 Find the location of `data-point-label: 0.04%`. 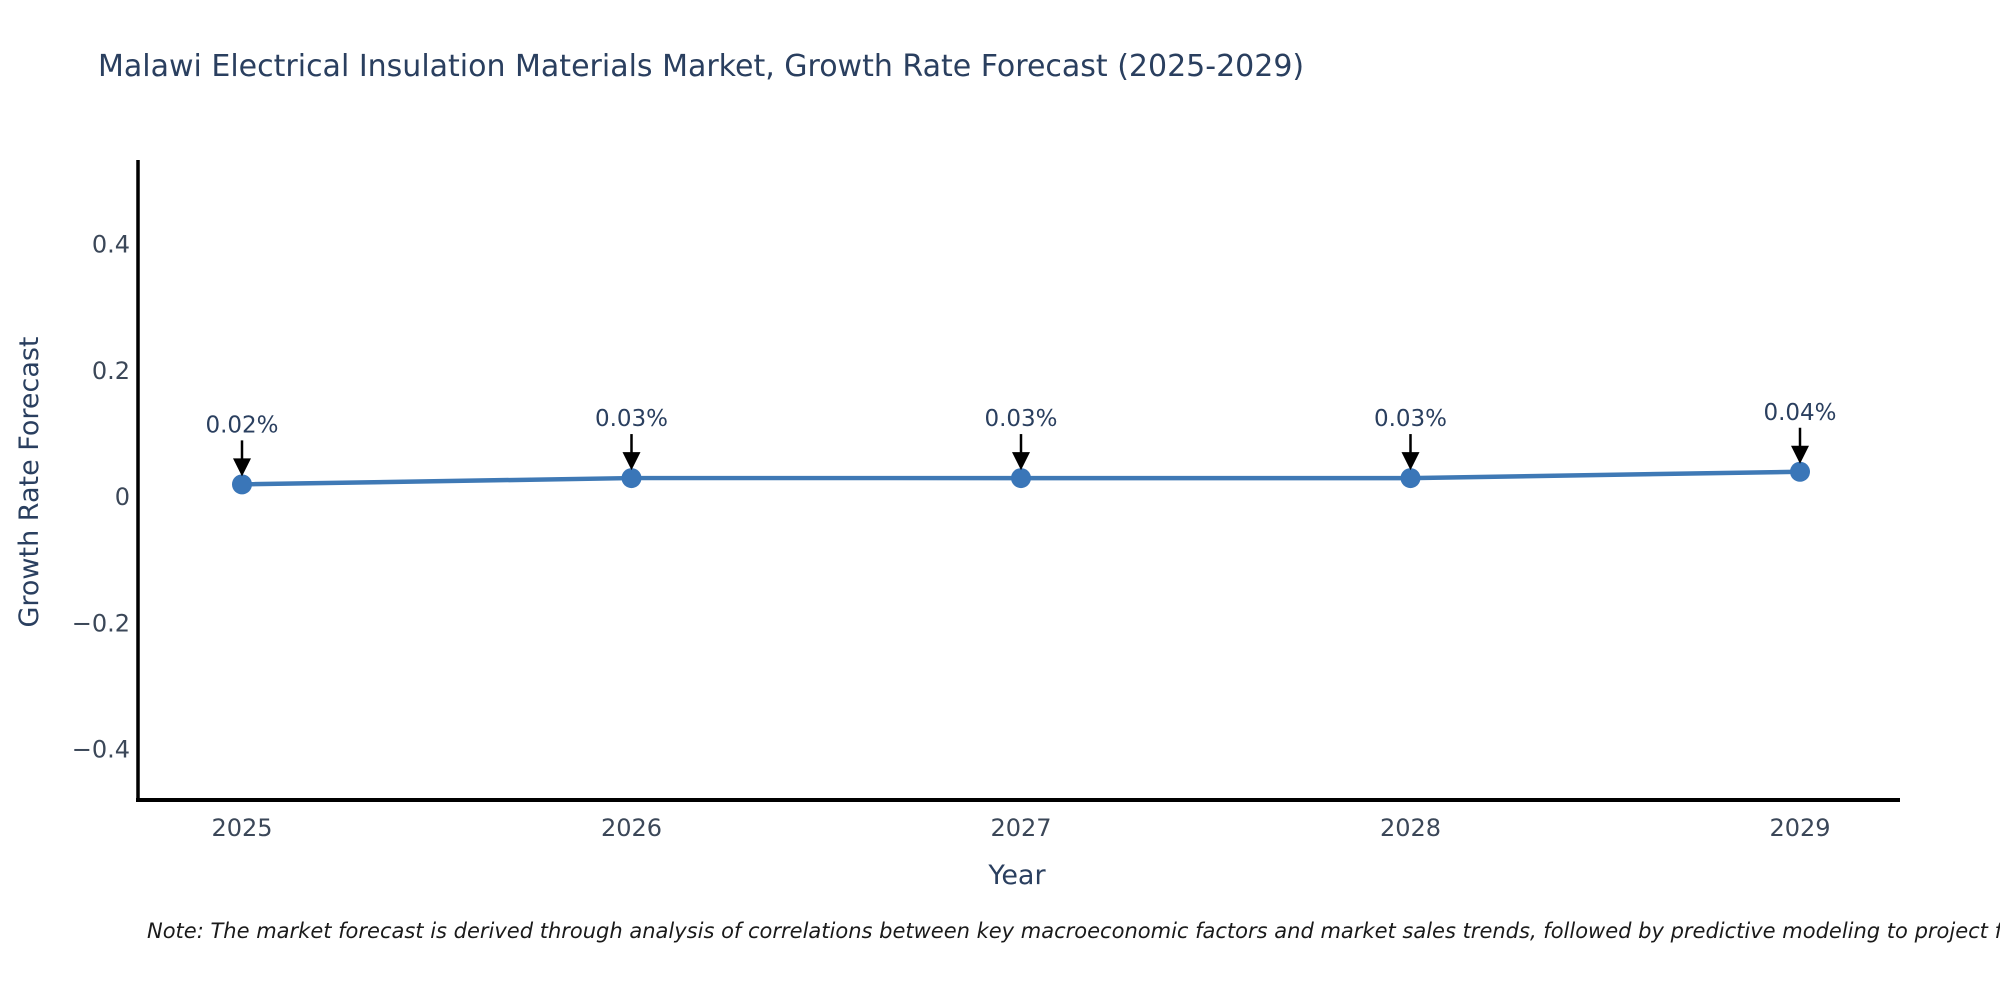

data-point-label: 0.04% is located at coordinates (1799, 413).